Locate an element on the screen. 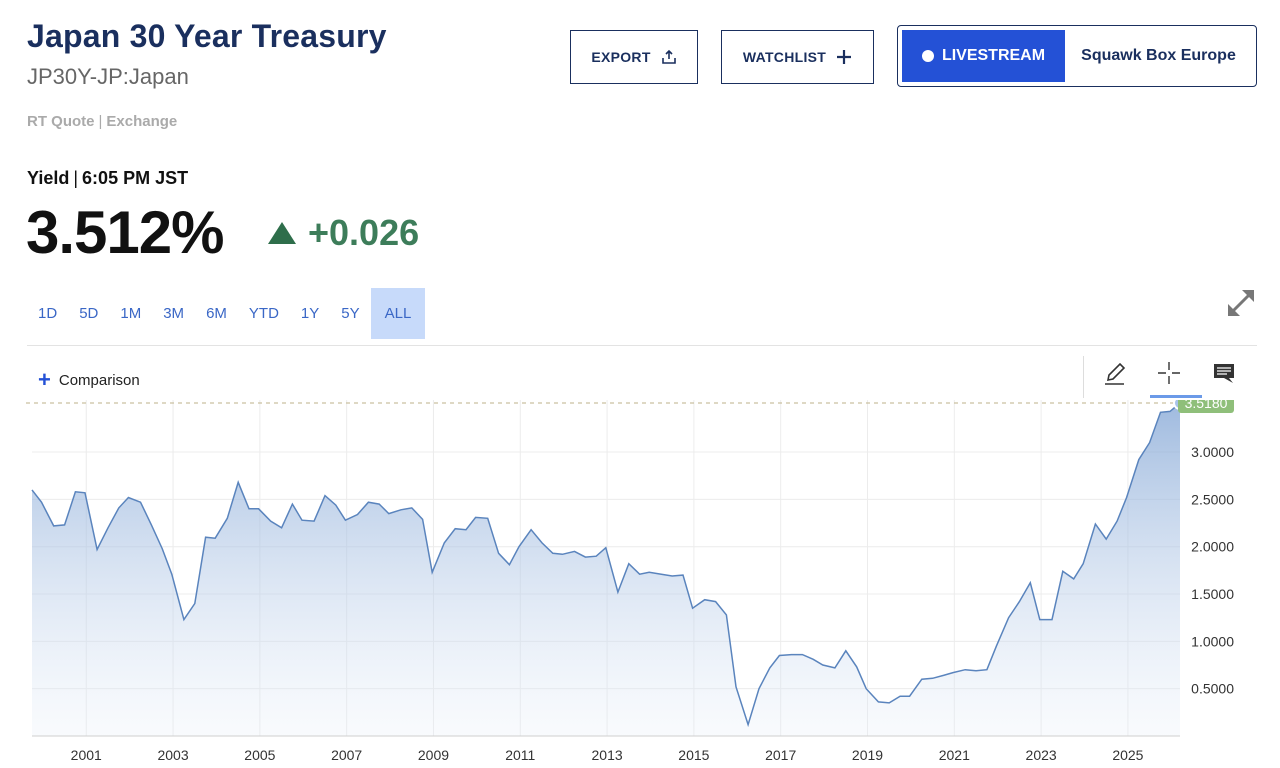 The image size is (1280, 768). x-tick-label: 2021 is located at coordinates (954, 755).